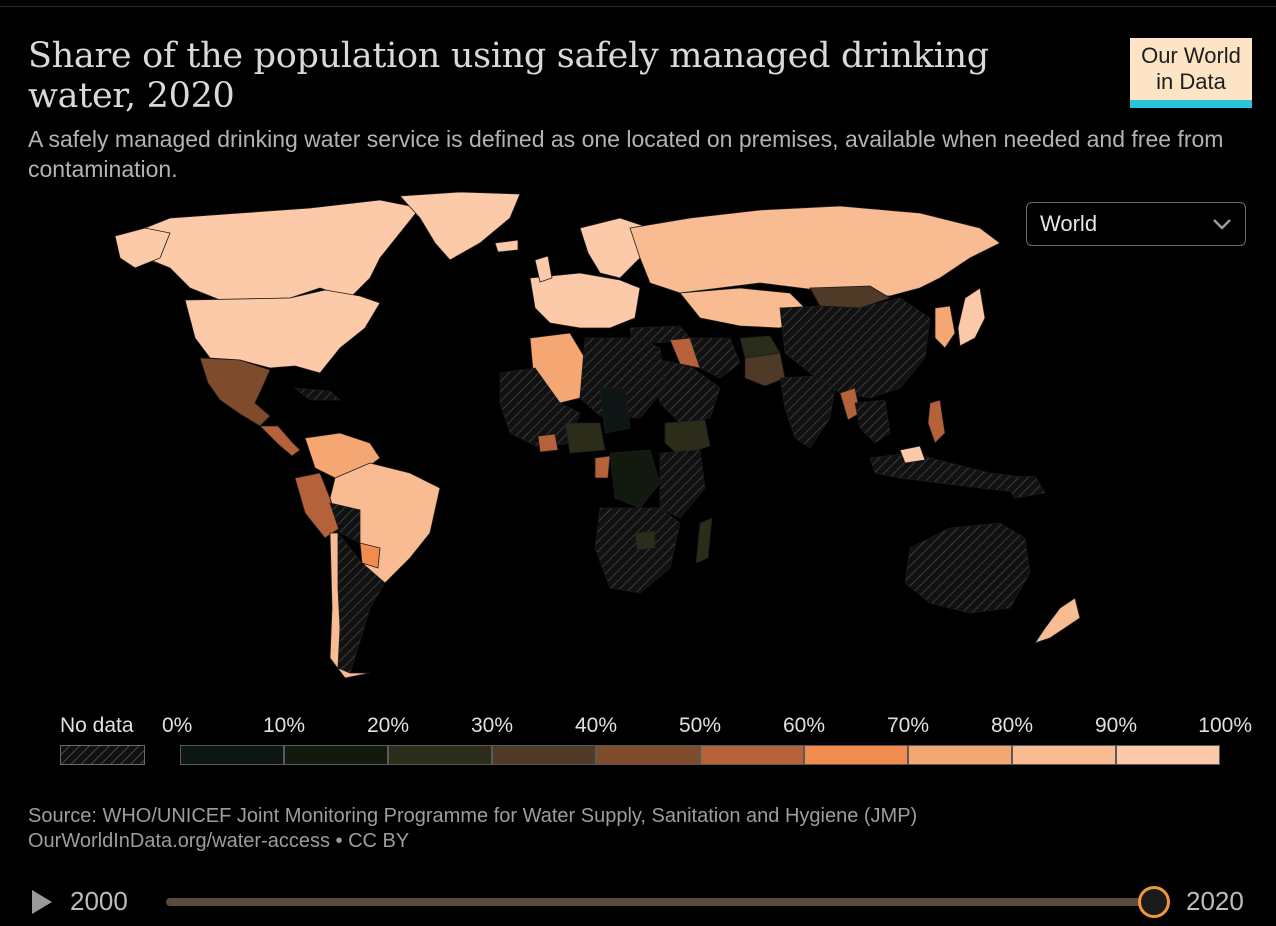 The width and height of the screenshot is (1276, 926). Describe the element at coordinates (585, 300) in the screenshot. I see `country-western-europe` at that location.